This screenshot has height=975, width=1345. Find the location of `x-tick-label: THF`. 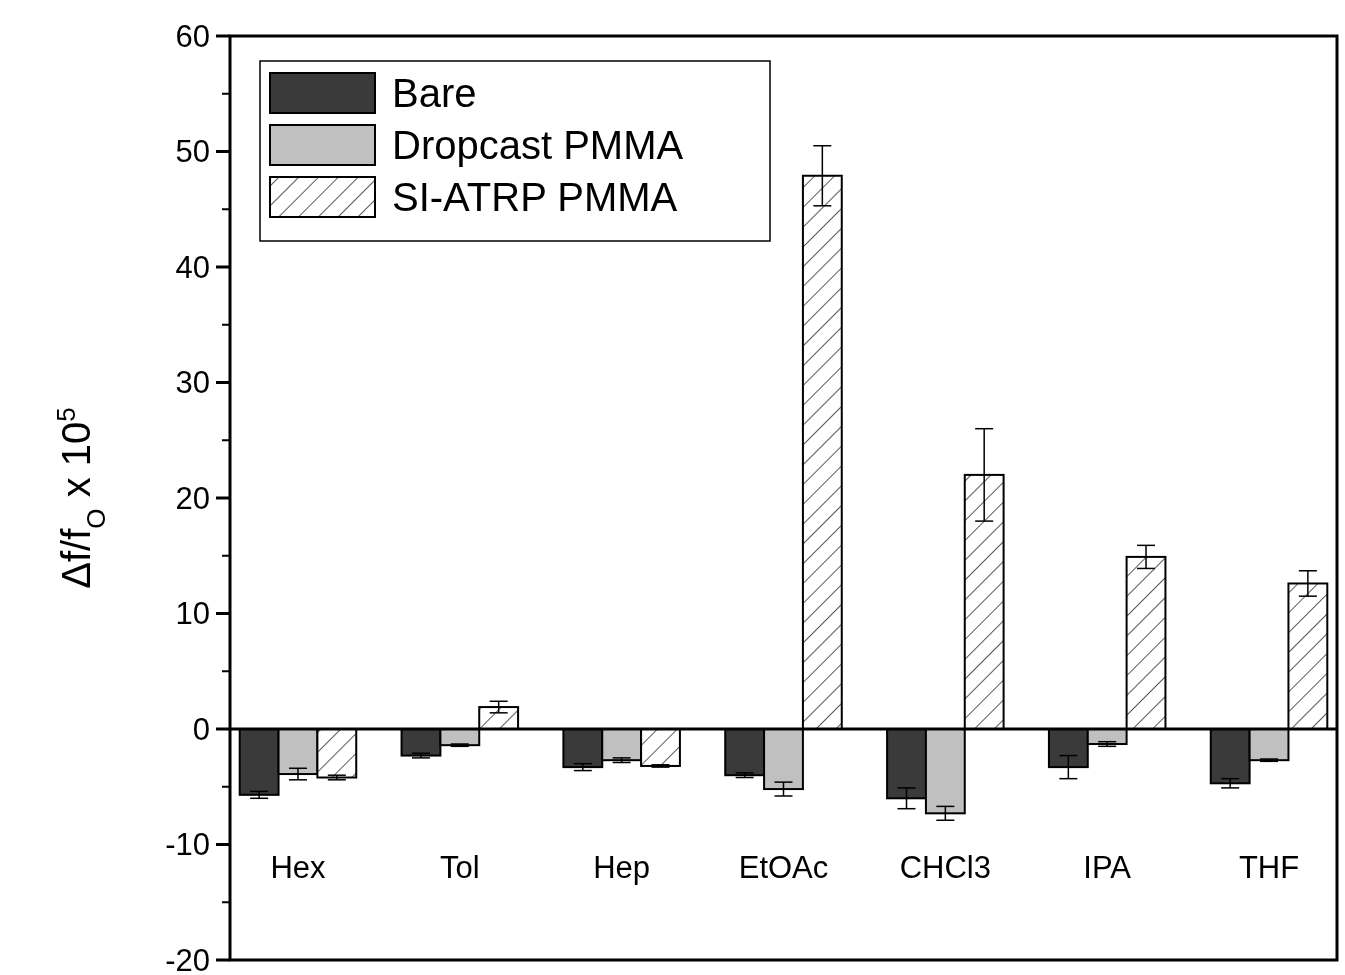

x-tick-label: THF is located at coordinates (1269, 868).